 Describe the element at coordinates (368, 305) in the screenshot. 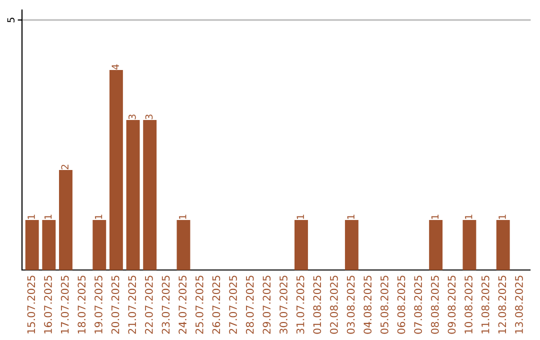

I see `x-tick-label: 04.08.2025` at that location.